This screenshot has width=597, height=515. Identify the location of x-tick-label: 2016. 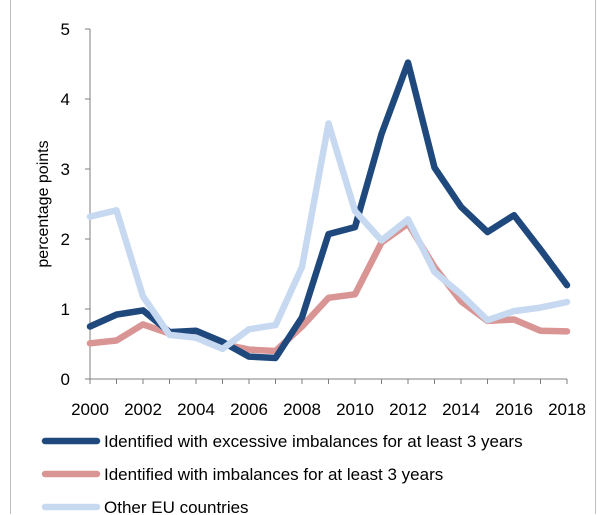
(514, 409).